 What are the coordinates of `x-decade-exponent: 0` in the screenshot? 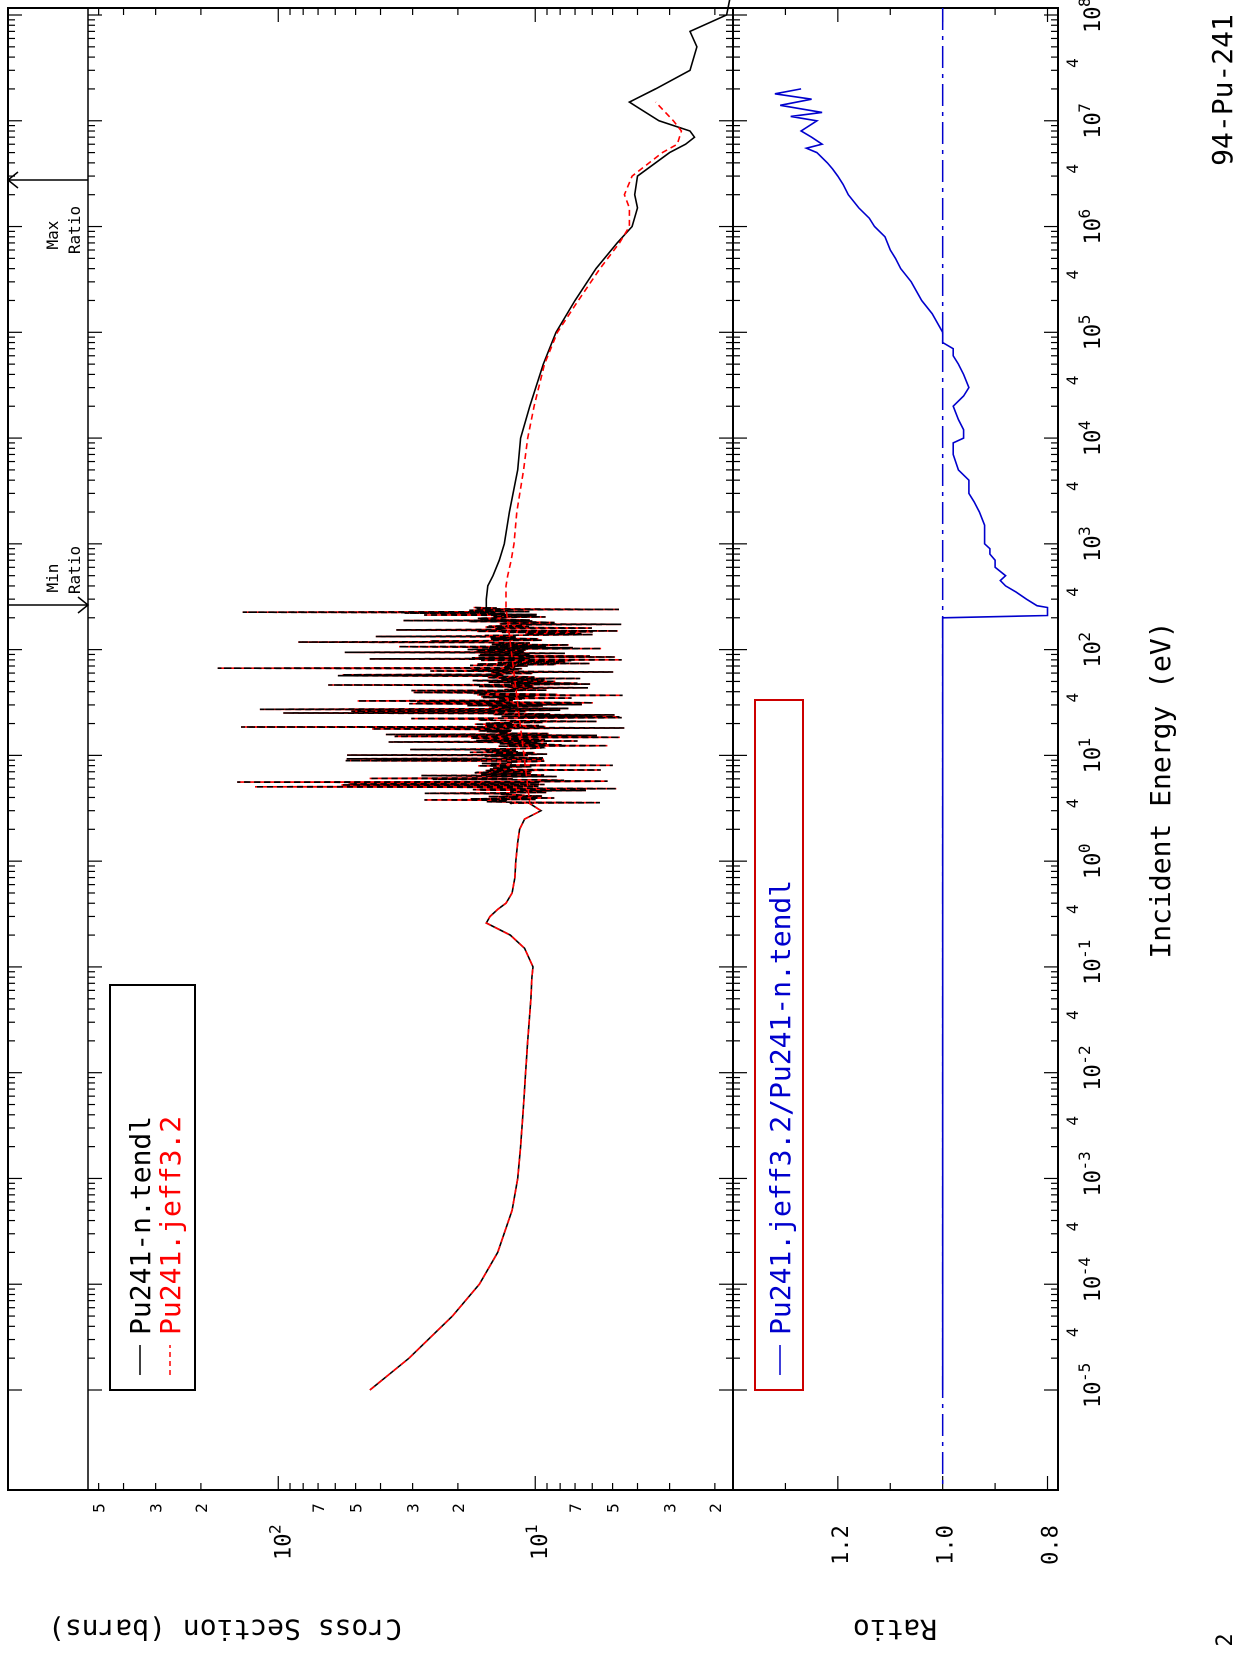 It's located at (1084, 849).